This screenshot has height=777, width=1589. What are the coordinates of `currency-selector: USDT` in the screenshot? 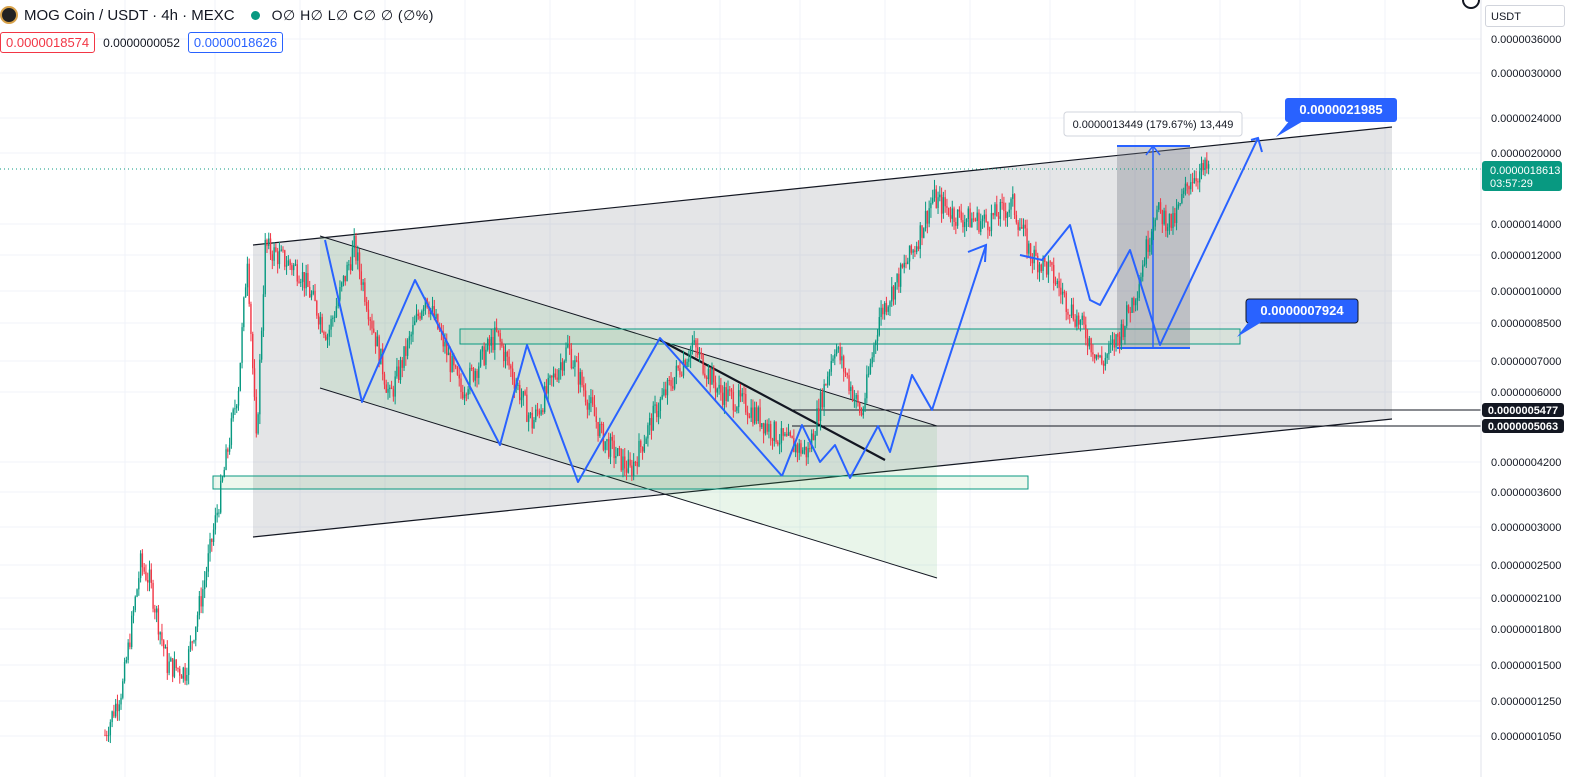 It's located at (1525, 16).